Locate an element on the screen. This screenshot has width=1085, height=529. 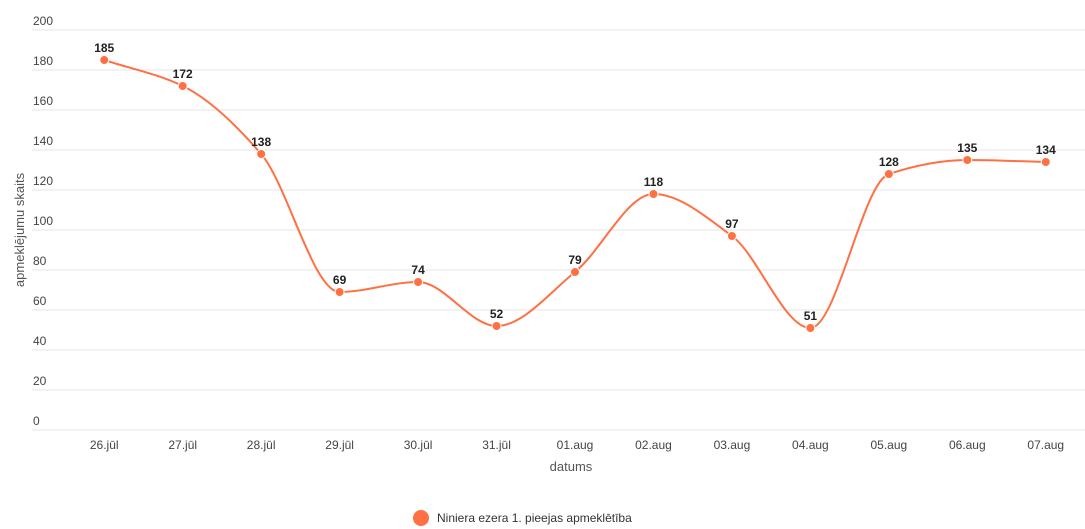
legend: Niniera ezera 1. pieejas apmeklētība is located at coordinates (522, 518).